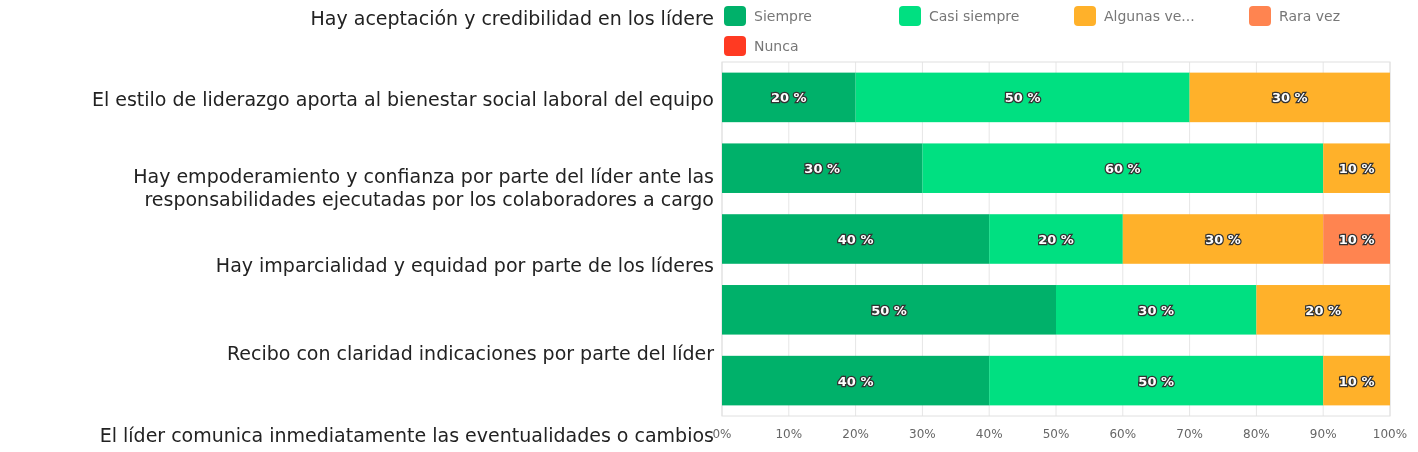 Image resolution: width=1418 pixels, height=452 pixels. I want to click on x-tick-label: 100%, so click(1390, 434).